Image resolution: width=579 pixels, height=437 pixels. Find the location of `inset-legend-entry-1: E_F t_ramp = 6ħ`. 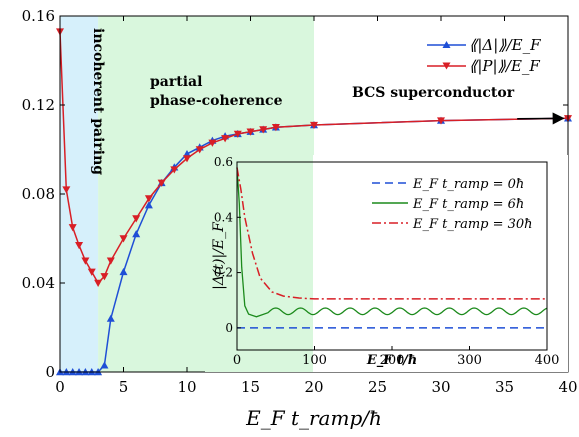

inset-legend-entry-1: E_F t_ramp = 6ħ is located at coordinates (468, 204).